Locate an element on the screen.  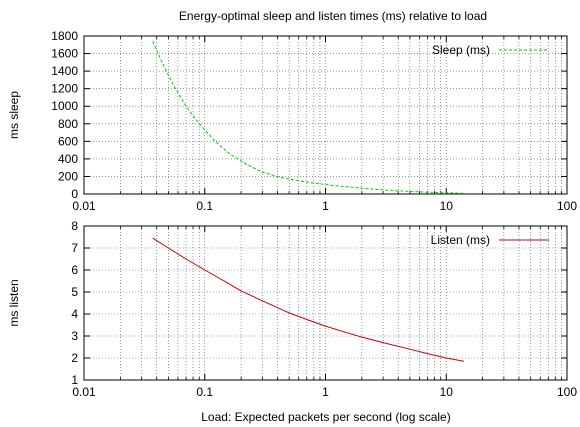
y-tick-label: 1800 is located at coordinates (64, 36).